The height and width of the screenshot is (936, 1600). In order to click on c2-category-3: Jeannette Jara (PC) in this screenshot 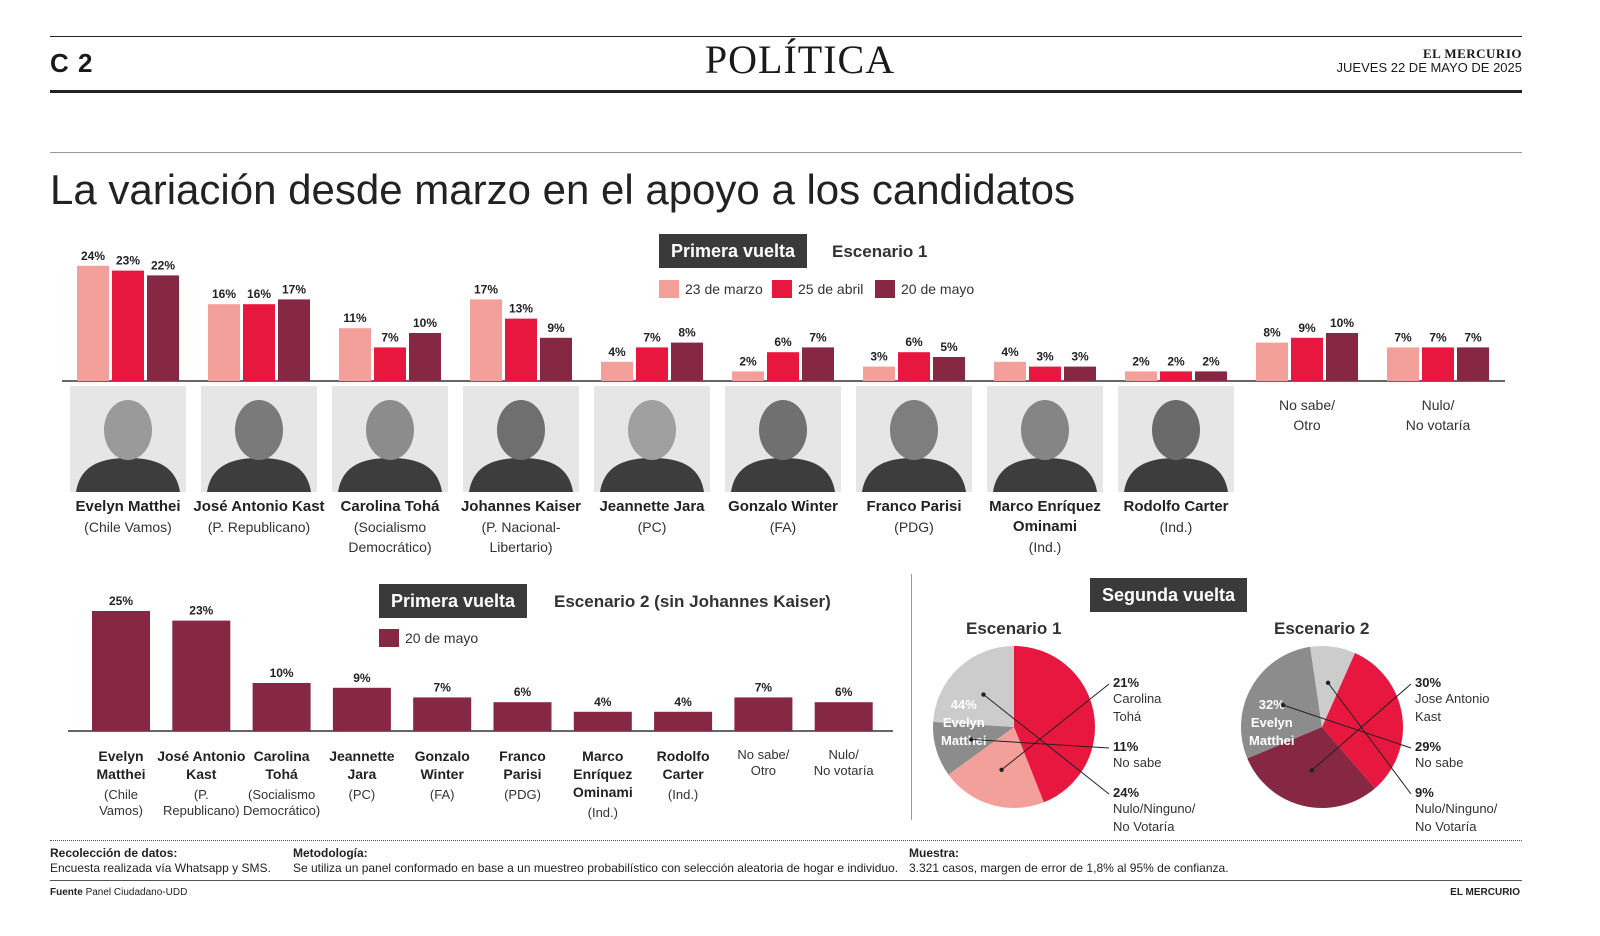, I will do `click(362, 775)`.